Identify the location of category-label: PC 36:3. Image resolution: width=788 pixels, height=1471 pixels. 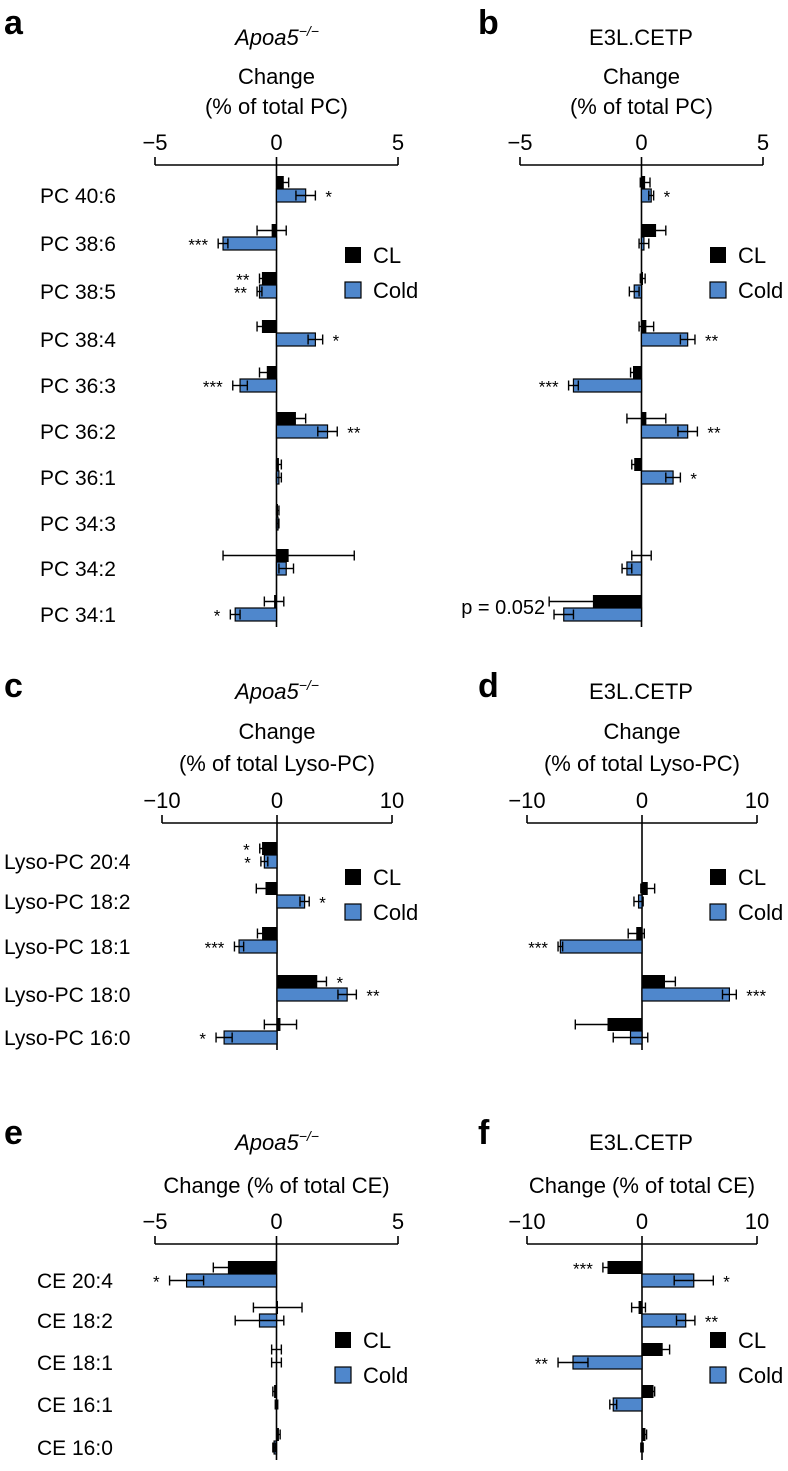
(78, 386).